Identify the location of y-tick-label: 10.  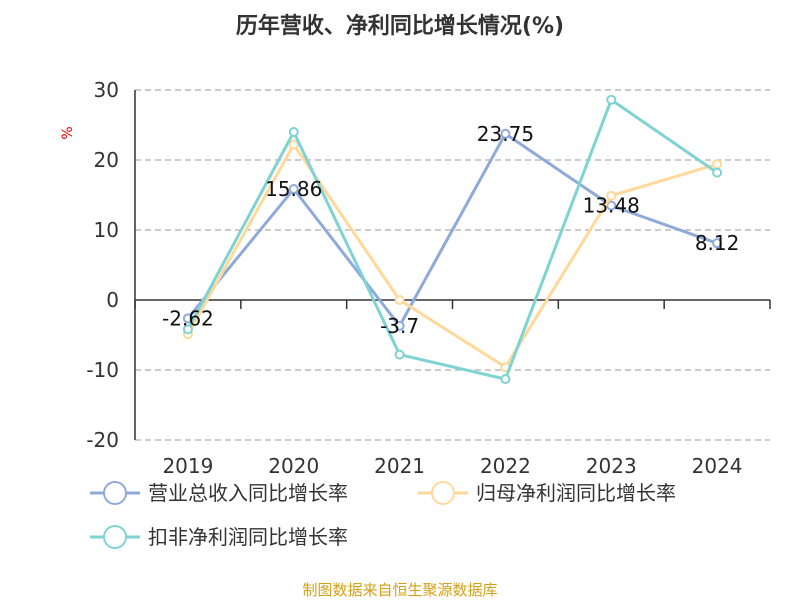
(106, 230).